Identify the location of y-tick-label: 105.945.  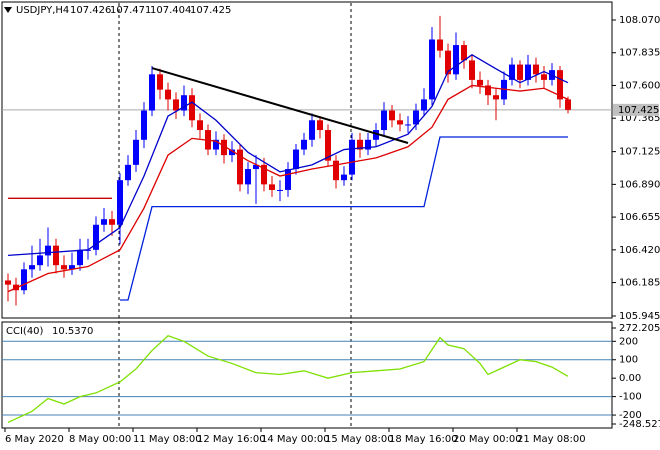
(639, 316).